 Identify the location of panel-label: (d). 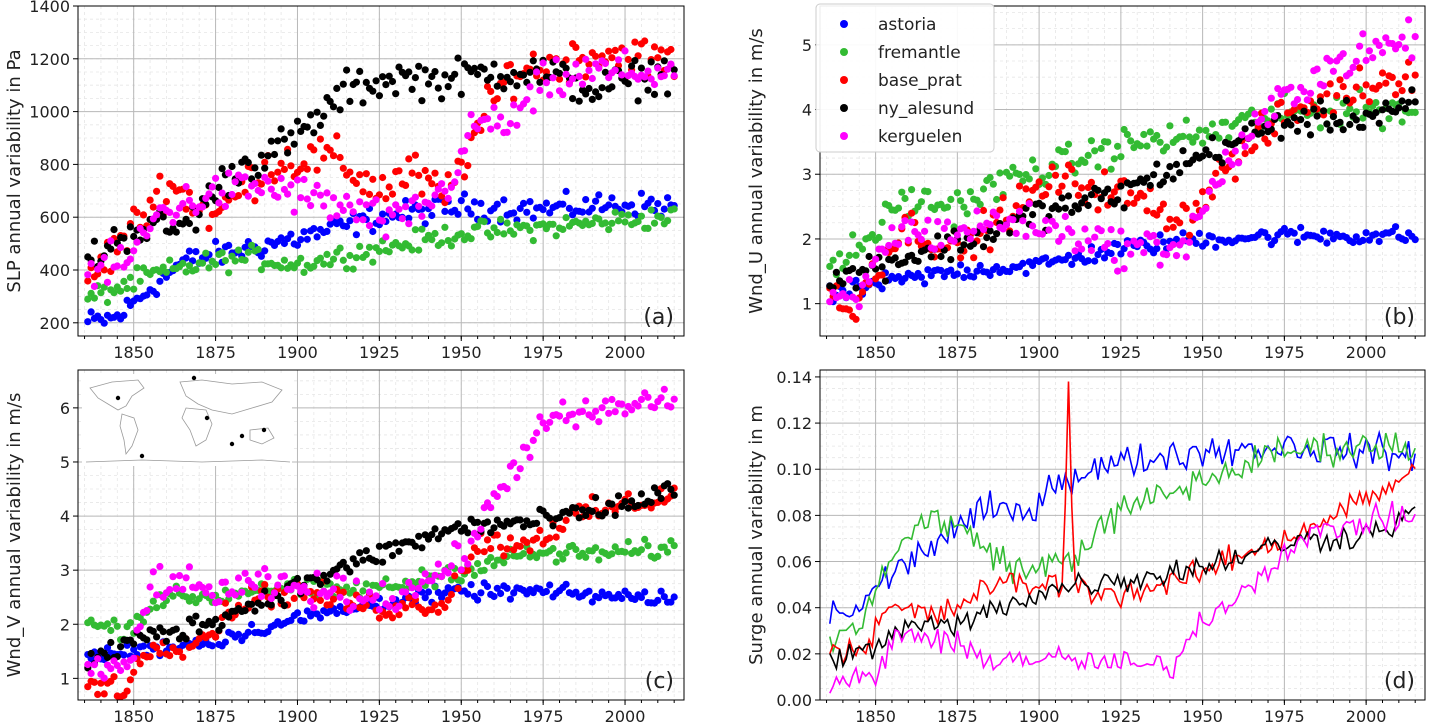
(1399, 681).